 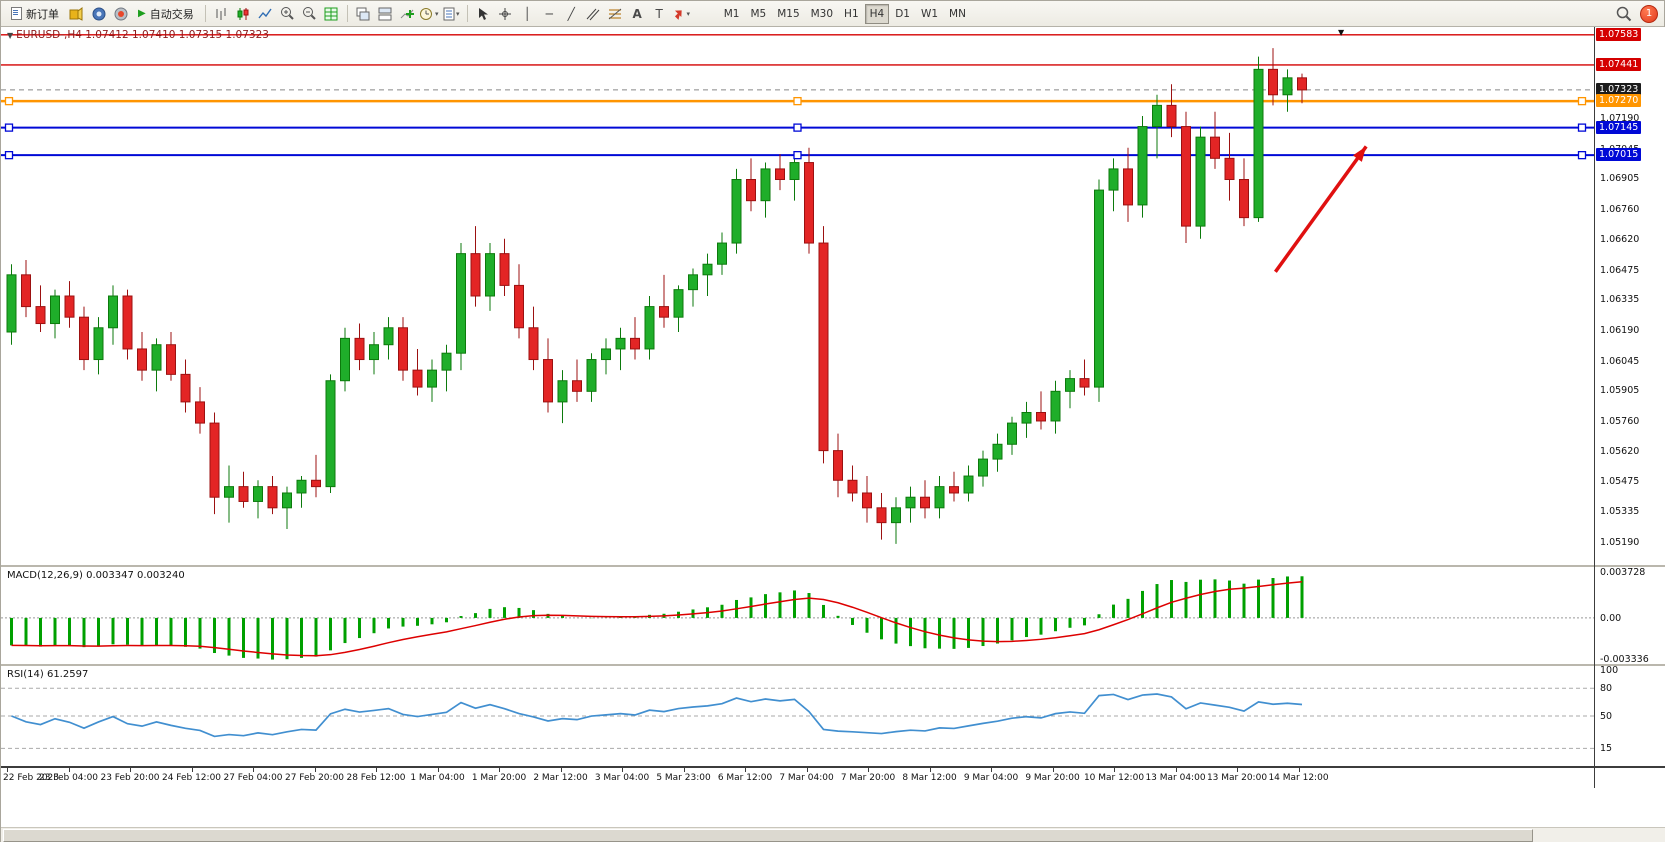 I want to click on timeframe-d1-button: D1, so click(x=902, y=14).